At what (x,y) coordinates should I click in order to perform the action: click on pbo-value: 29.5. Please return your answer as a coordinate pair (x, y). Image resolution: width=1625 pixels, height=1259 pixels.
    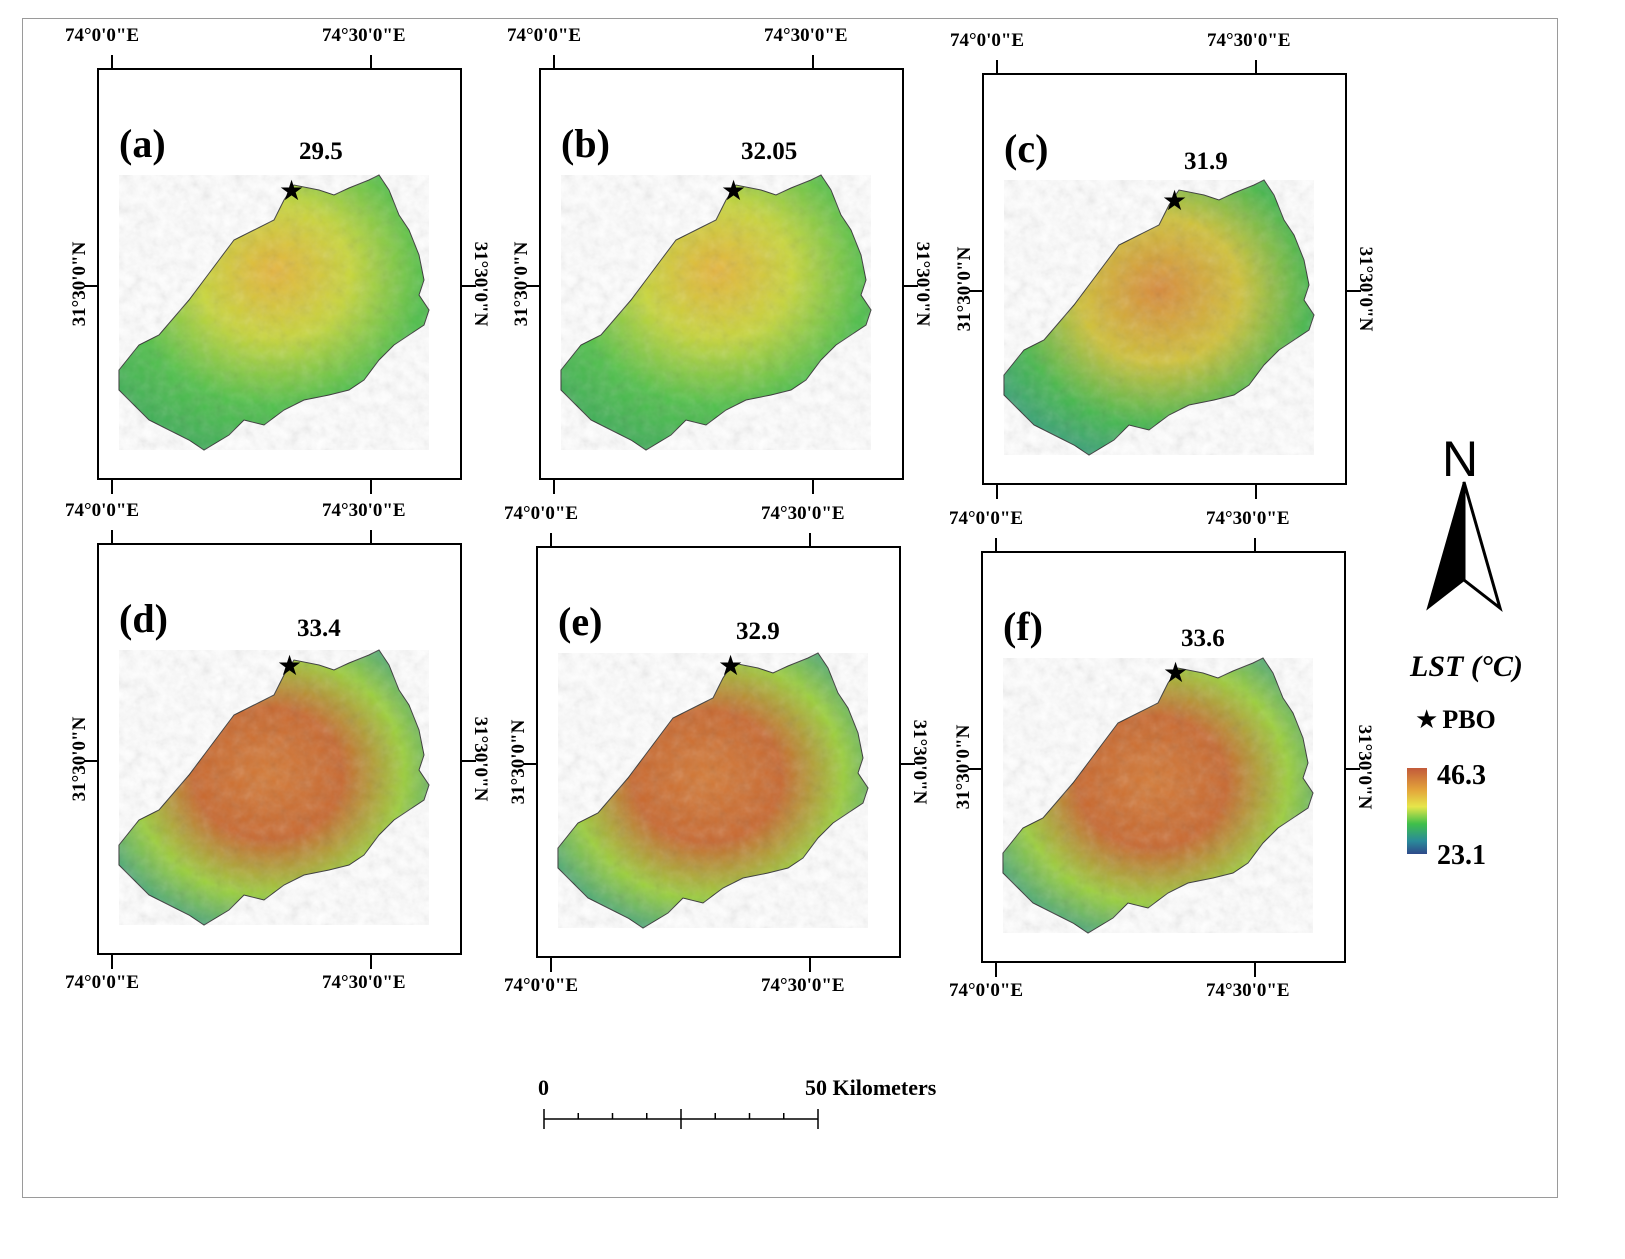
    Looking at the image, I should click on (321, 151).